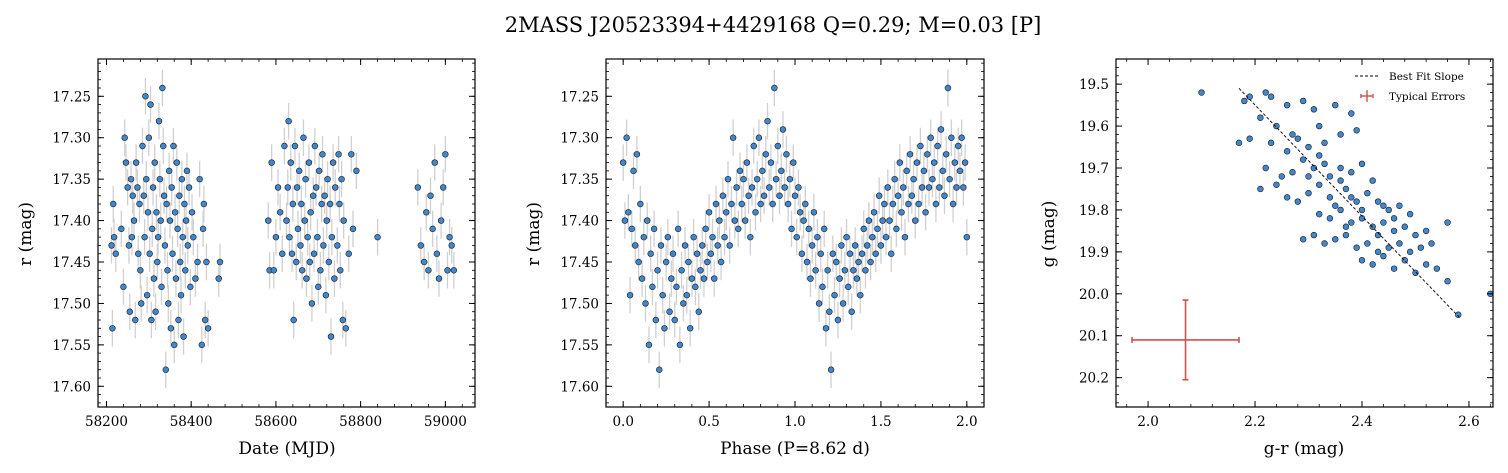 The width and height of the screenshot is (1508, 473). I want to click on phased-xlabel: Phase (P=8.62 d), so click(795, 449).